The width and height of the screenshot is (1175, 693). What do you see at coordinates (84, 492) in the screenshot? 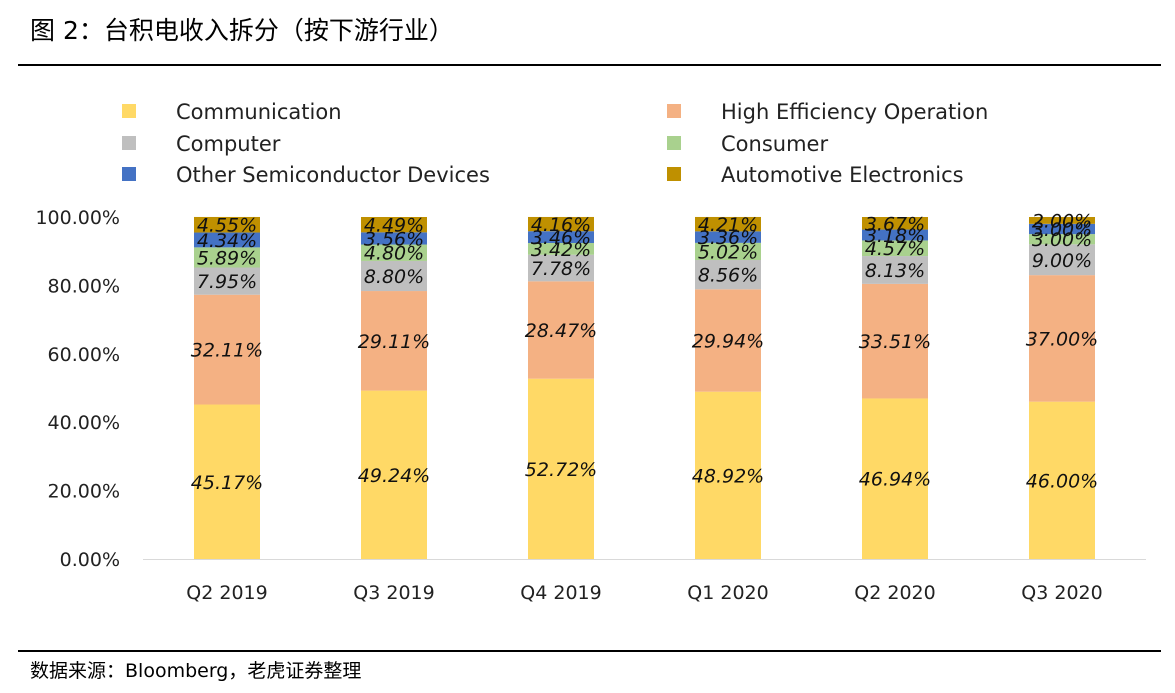
I see `y-tick-label: 20.00%` at bounding box center [84, 492].